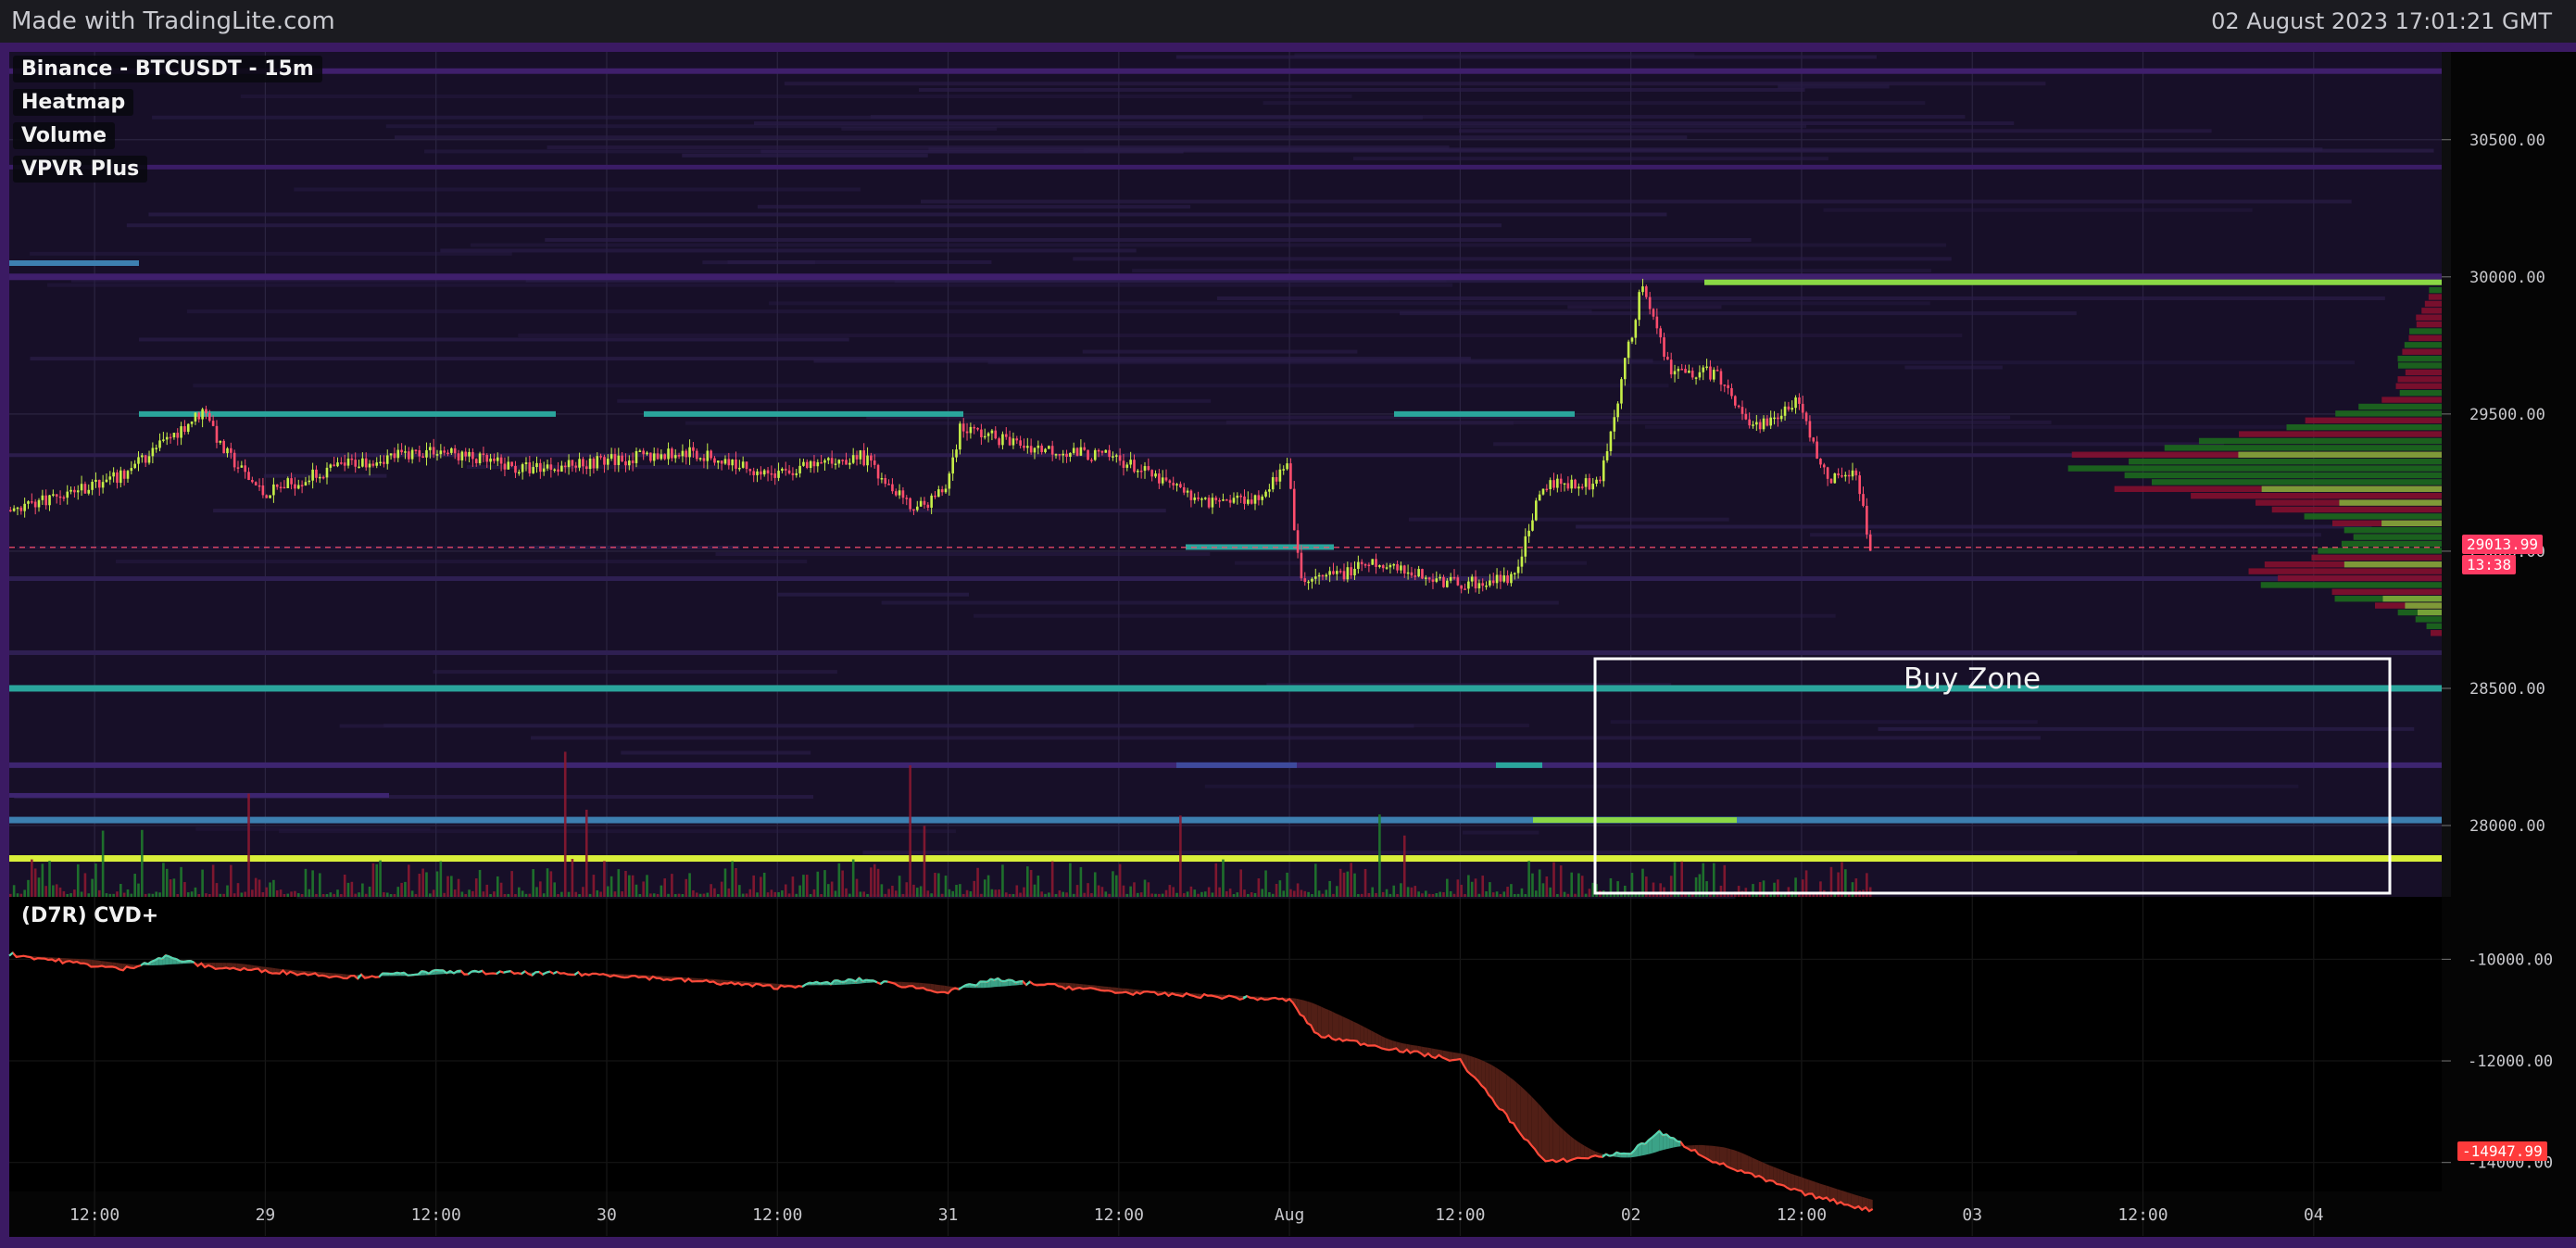 The image size is (2576, 1248). Describe the element at coordinates (90, 915) in the screenshot. I see `cvd-indicator-label: (D7R) CVD+` at that location.